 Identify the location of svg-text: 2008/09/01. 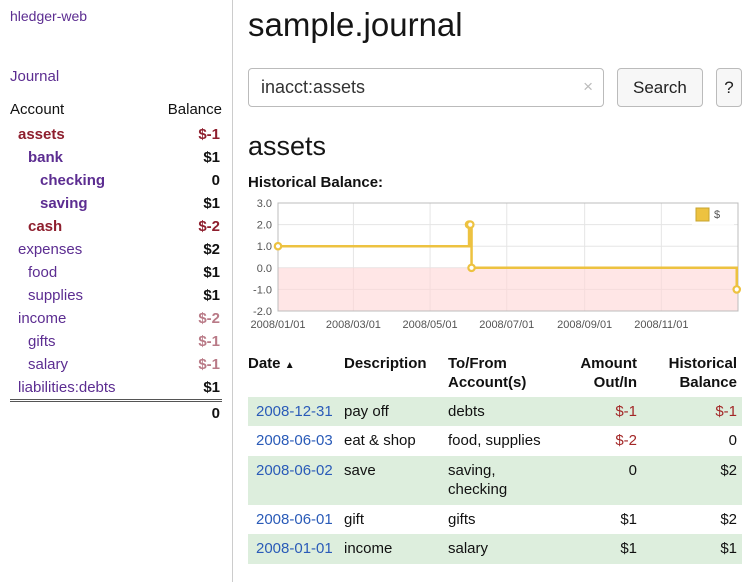
(584, 325).